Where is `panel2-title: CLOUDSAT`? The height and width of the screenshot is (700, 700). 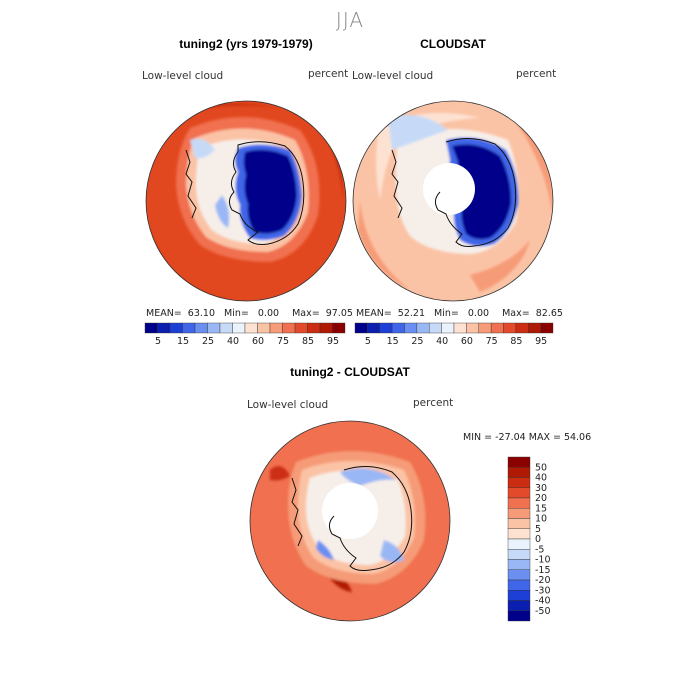 panel2-title: CLOUDSAT is located at coordinates (453, 44).